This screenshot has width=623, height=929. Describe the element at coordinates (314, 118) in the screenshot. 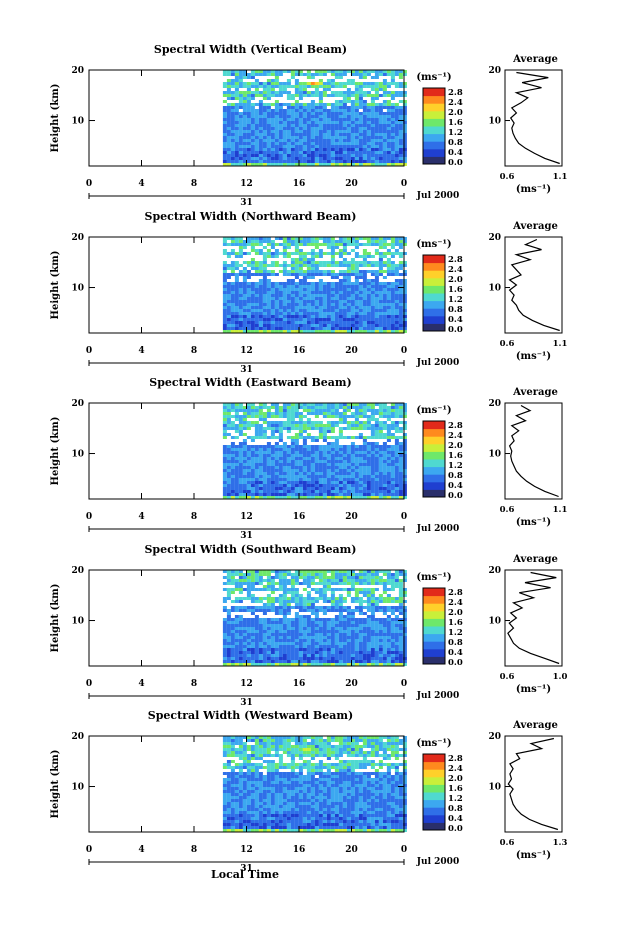

I see `heatmap-cells` at that location.